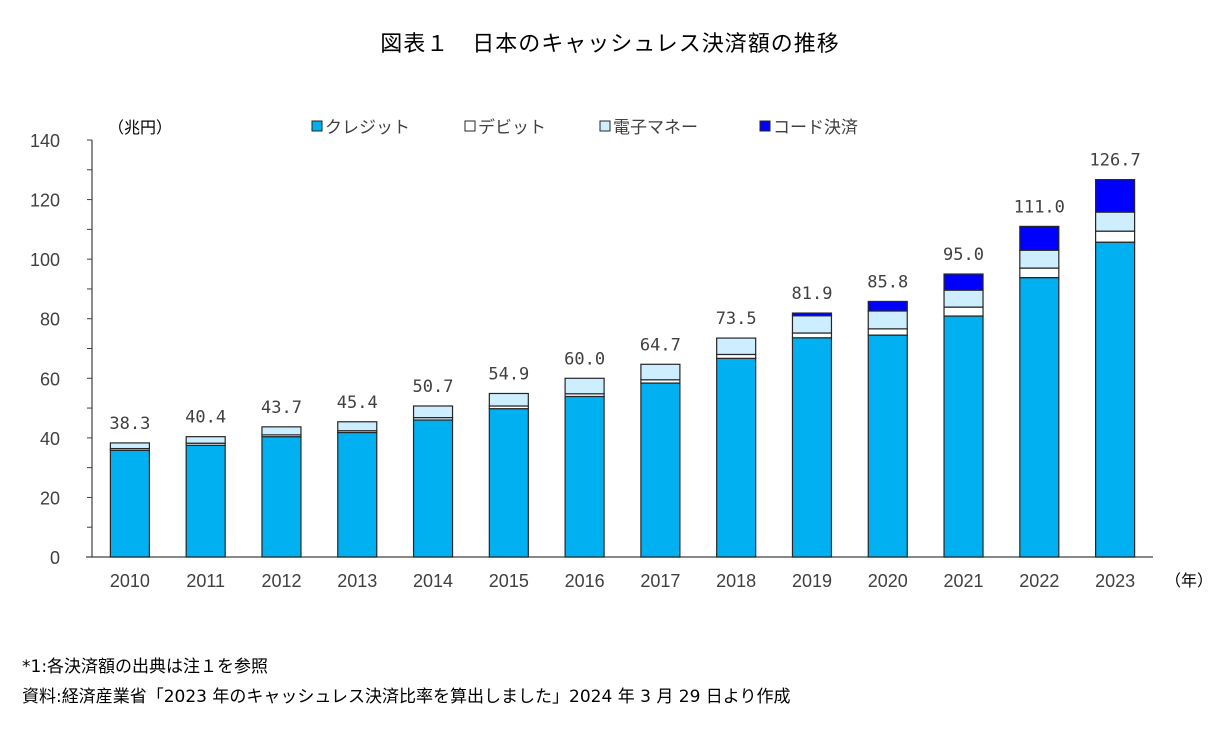  What do you see at coordinates (655, 128) in the screenshot?
I see `legend-label: 電子マネー` at bounding box center [655, 128].